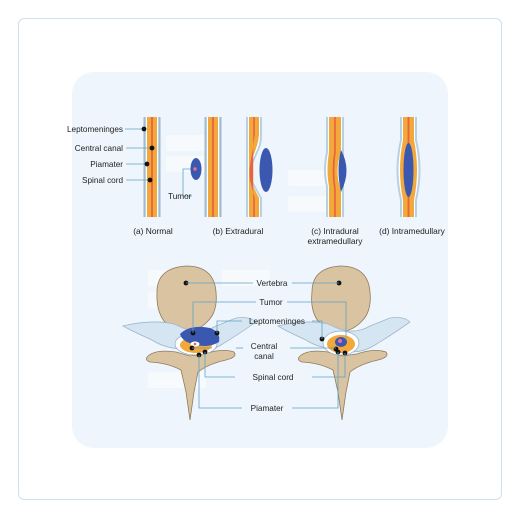  I want to click on intradural-tumor, so click(342, 171).